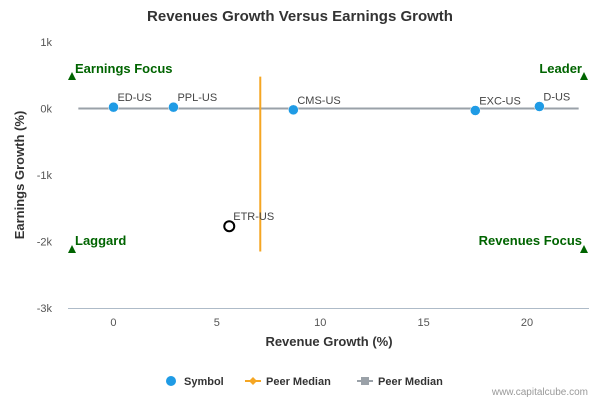 The image size is (600, 400). What do you see at coordinates (124, 68) in the screenshot?
I see `quadrant-label: Earnings Focus` at bounding box center [124, 68].